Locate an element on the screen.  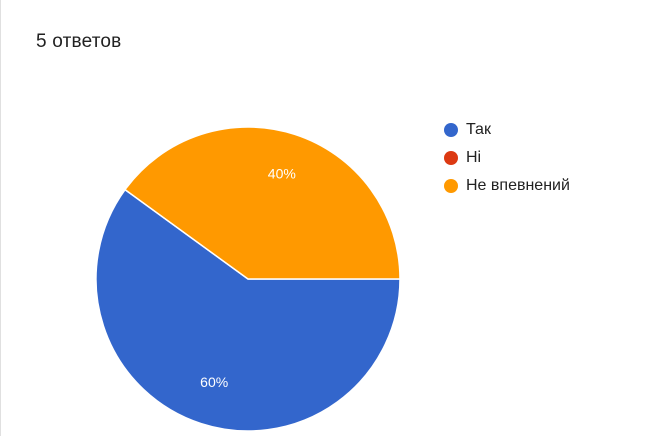
legend-label: Так is located at coordinates (478, 129).